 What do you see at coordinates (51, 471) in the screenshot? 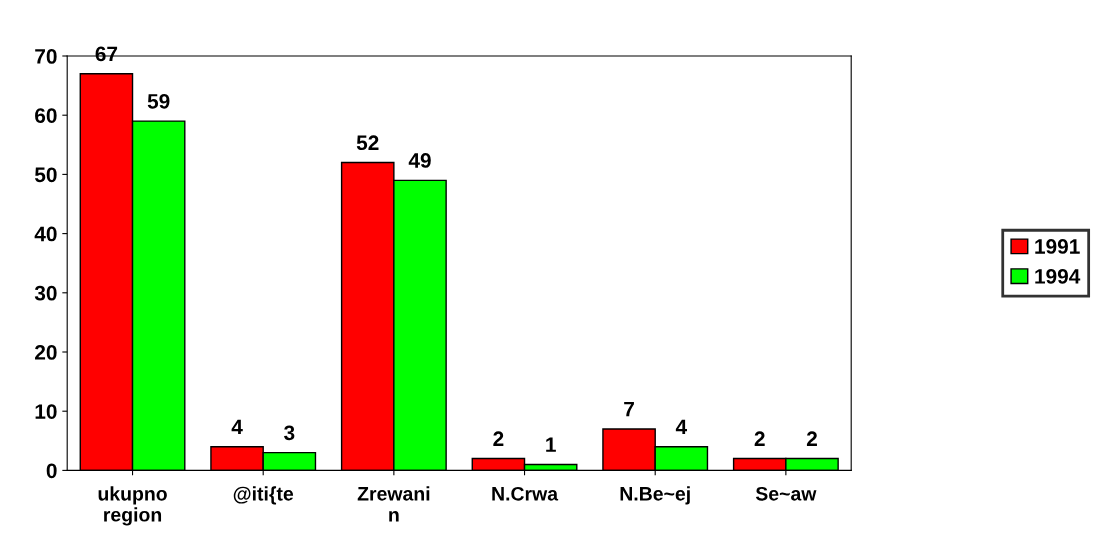
I see `y-tick-label: 0` at bounding box center [51, 471].